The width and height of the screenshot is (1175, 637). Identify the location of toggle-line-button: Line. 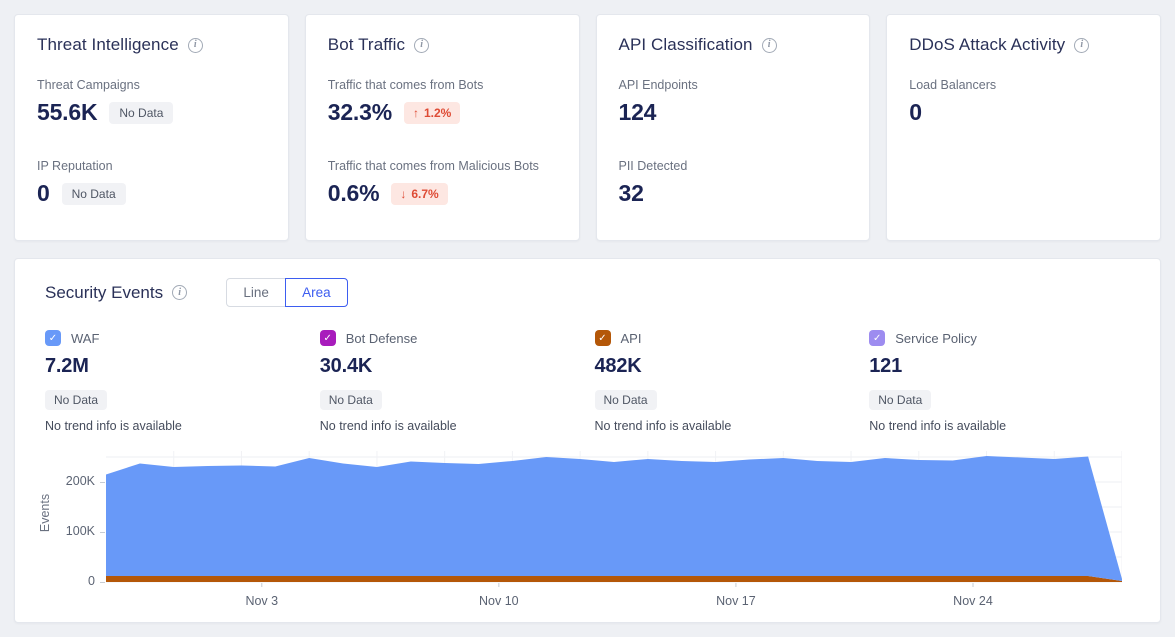
(256, 292).